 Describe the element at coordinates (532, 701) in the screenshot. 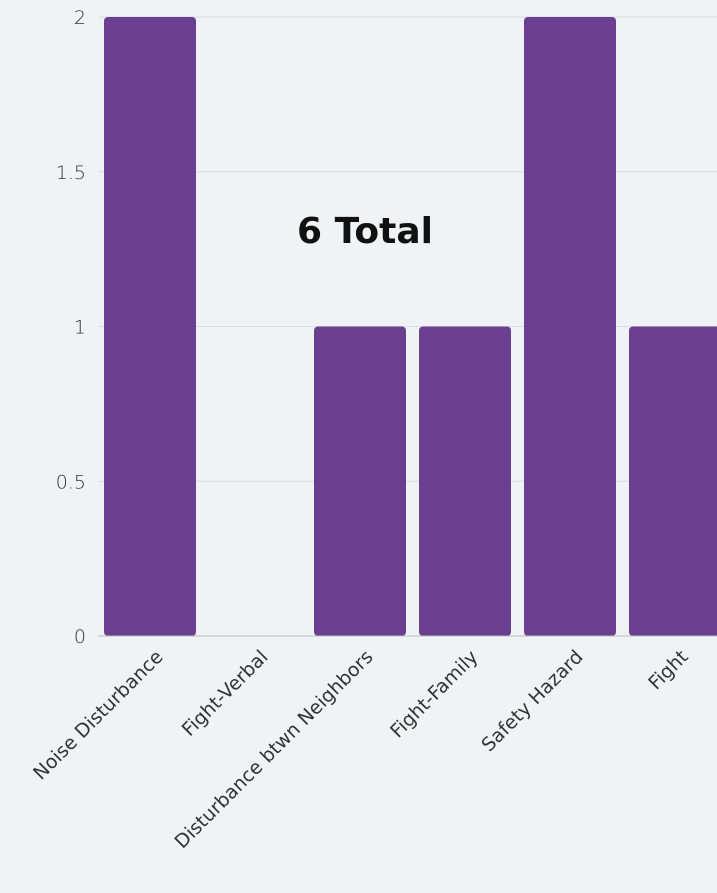

I see `x-tick-label: Safety Hazard` at that location.